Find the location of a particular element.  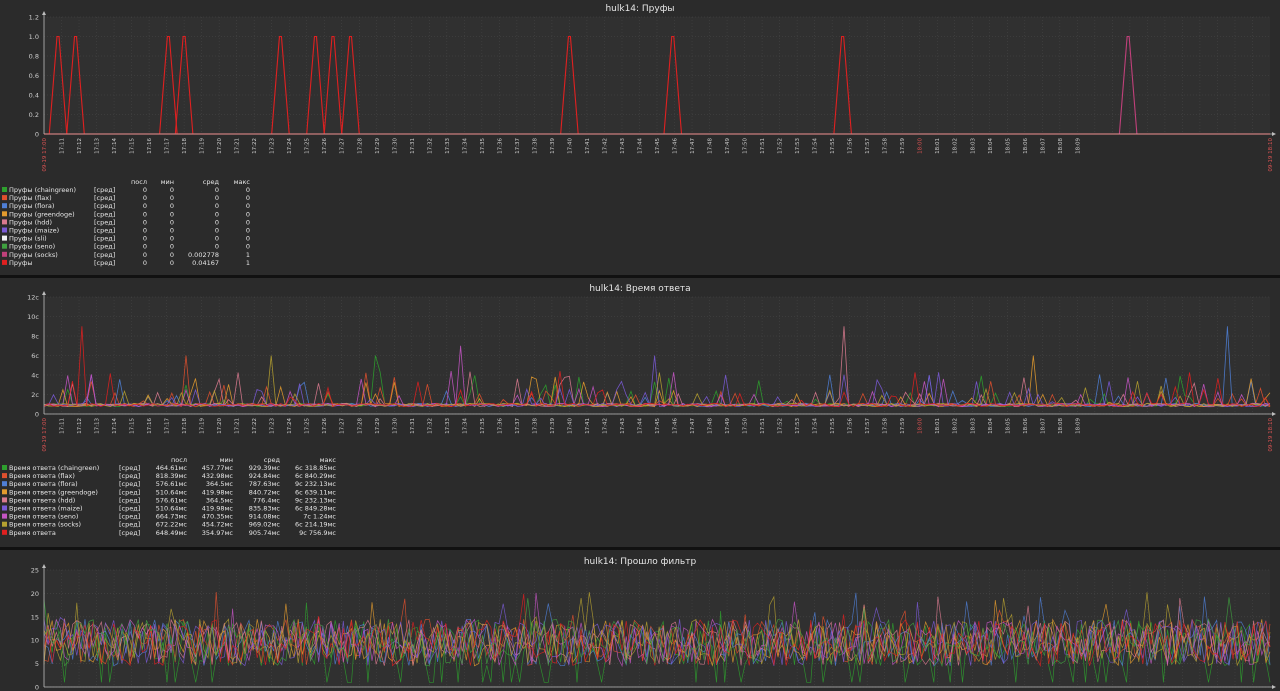

y-tick-label: 10 is located at coordinates (35, 641).